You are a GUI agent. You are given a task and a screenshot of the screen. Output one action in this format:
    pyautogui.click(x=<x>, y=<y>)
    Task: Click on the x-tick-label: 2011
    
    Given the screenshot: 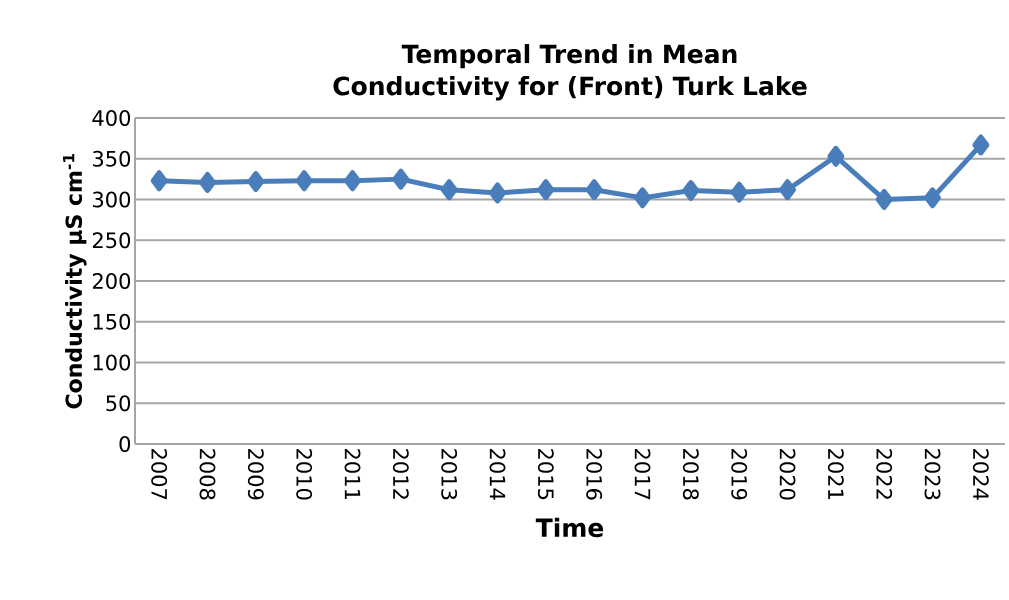 What is the action you would take?
    pyautogui.click(x=352, y=474)
    